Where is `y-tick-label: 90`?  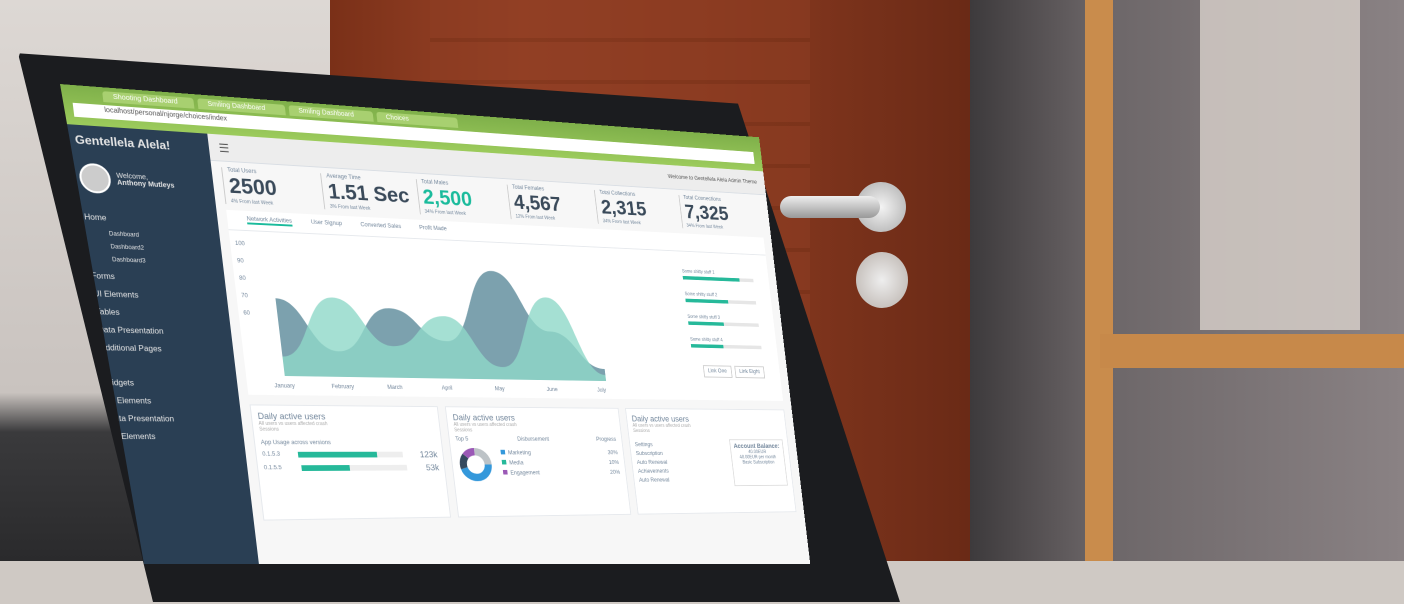
y-tick-label: 90 is located at coordinates (241, 261).